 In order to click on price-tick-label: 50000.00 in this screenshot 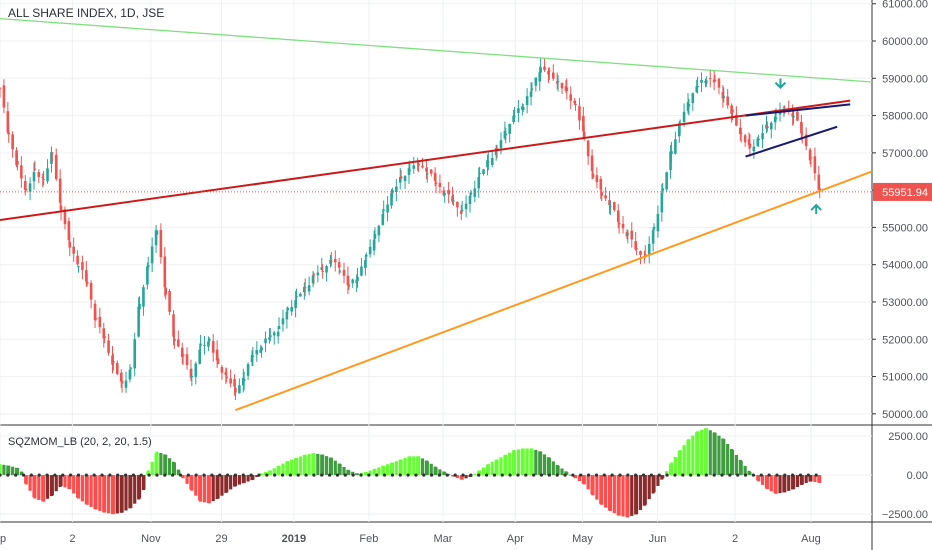, I will do `click(905, 415)`.